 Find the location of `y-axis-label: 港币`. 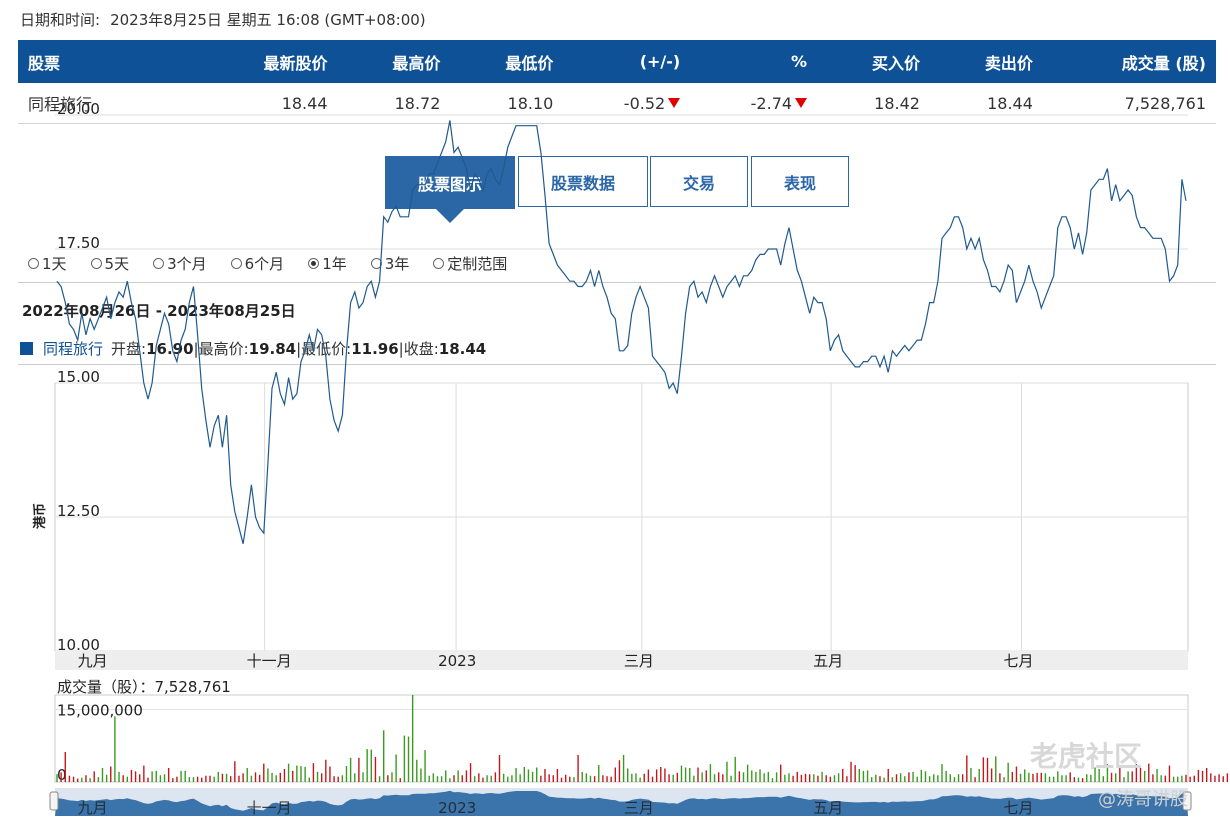

y-axis-label: 港币 is located at coordinates (40, 516).